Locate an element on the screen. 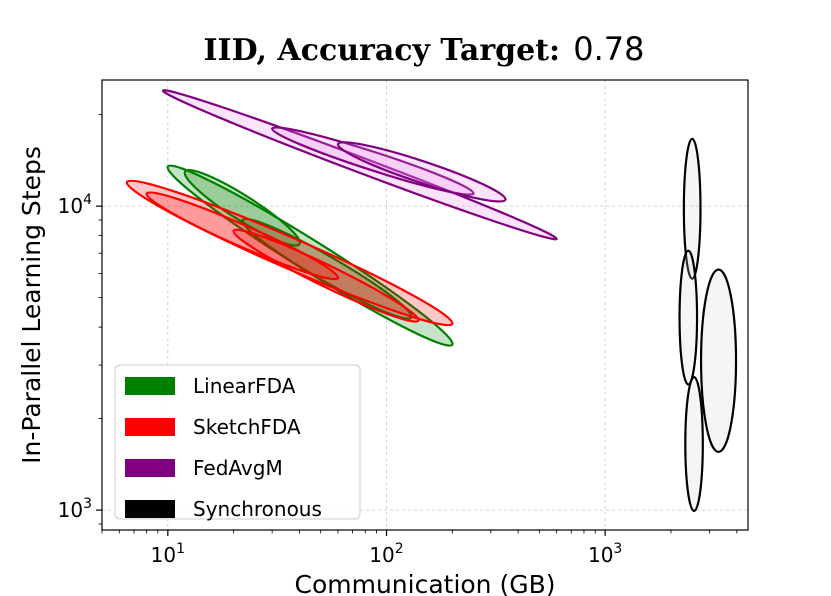 The image size is (831, 596). legend-swatch-synchronous is located at coordinates (150, 509).